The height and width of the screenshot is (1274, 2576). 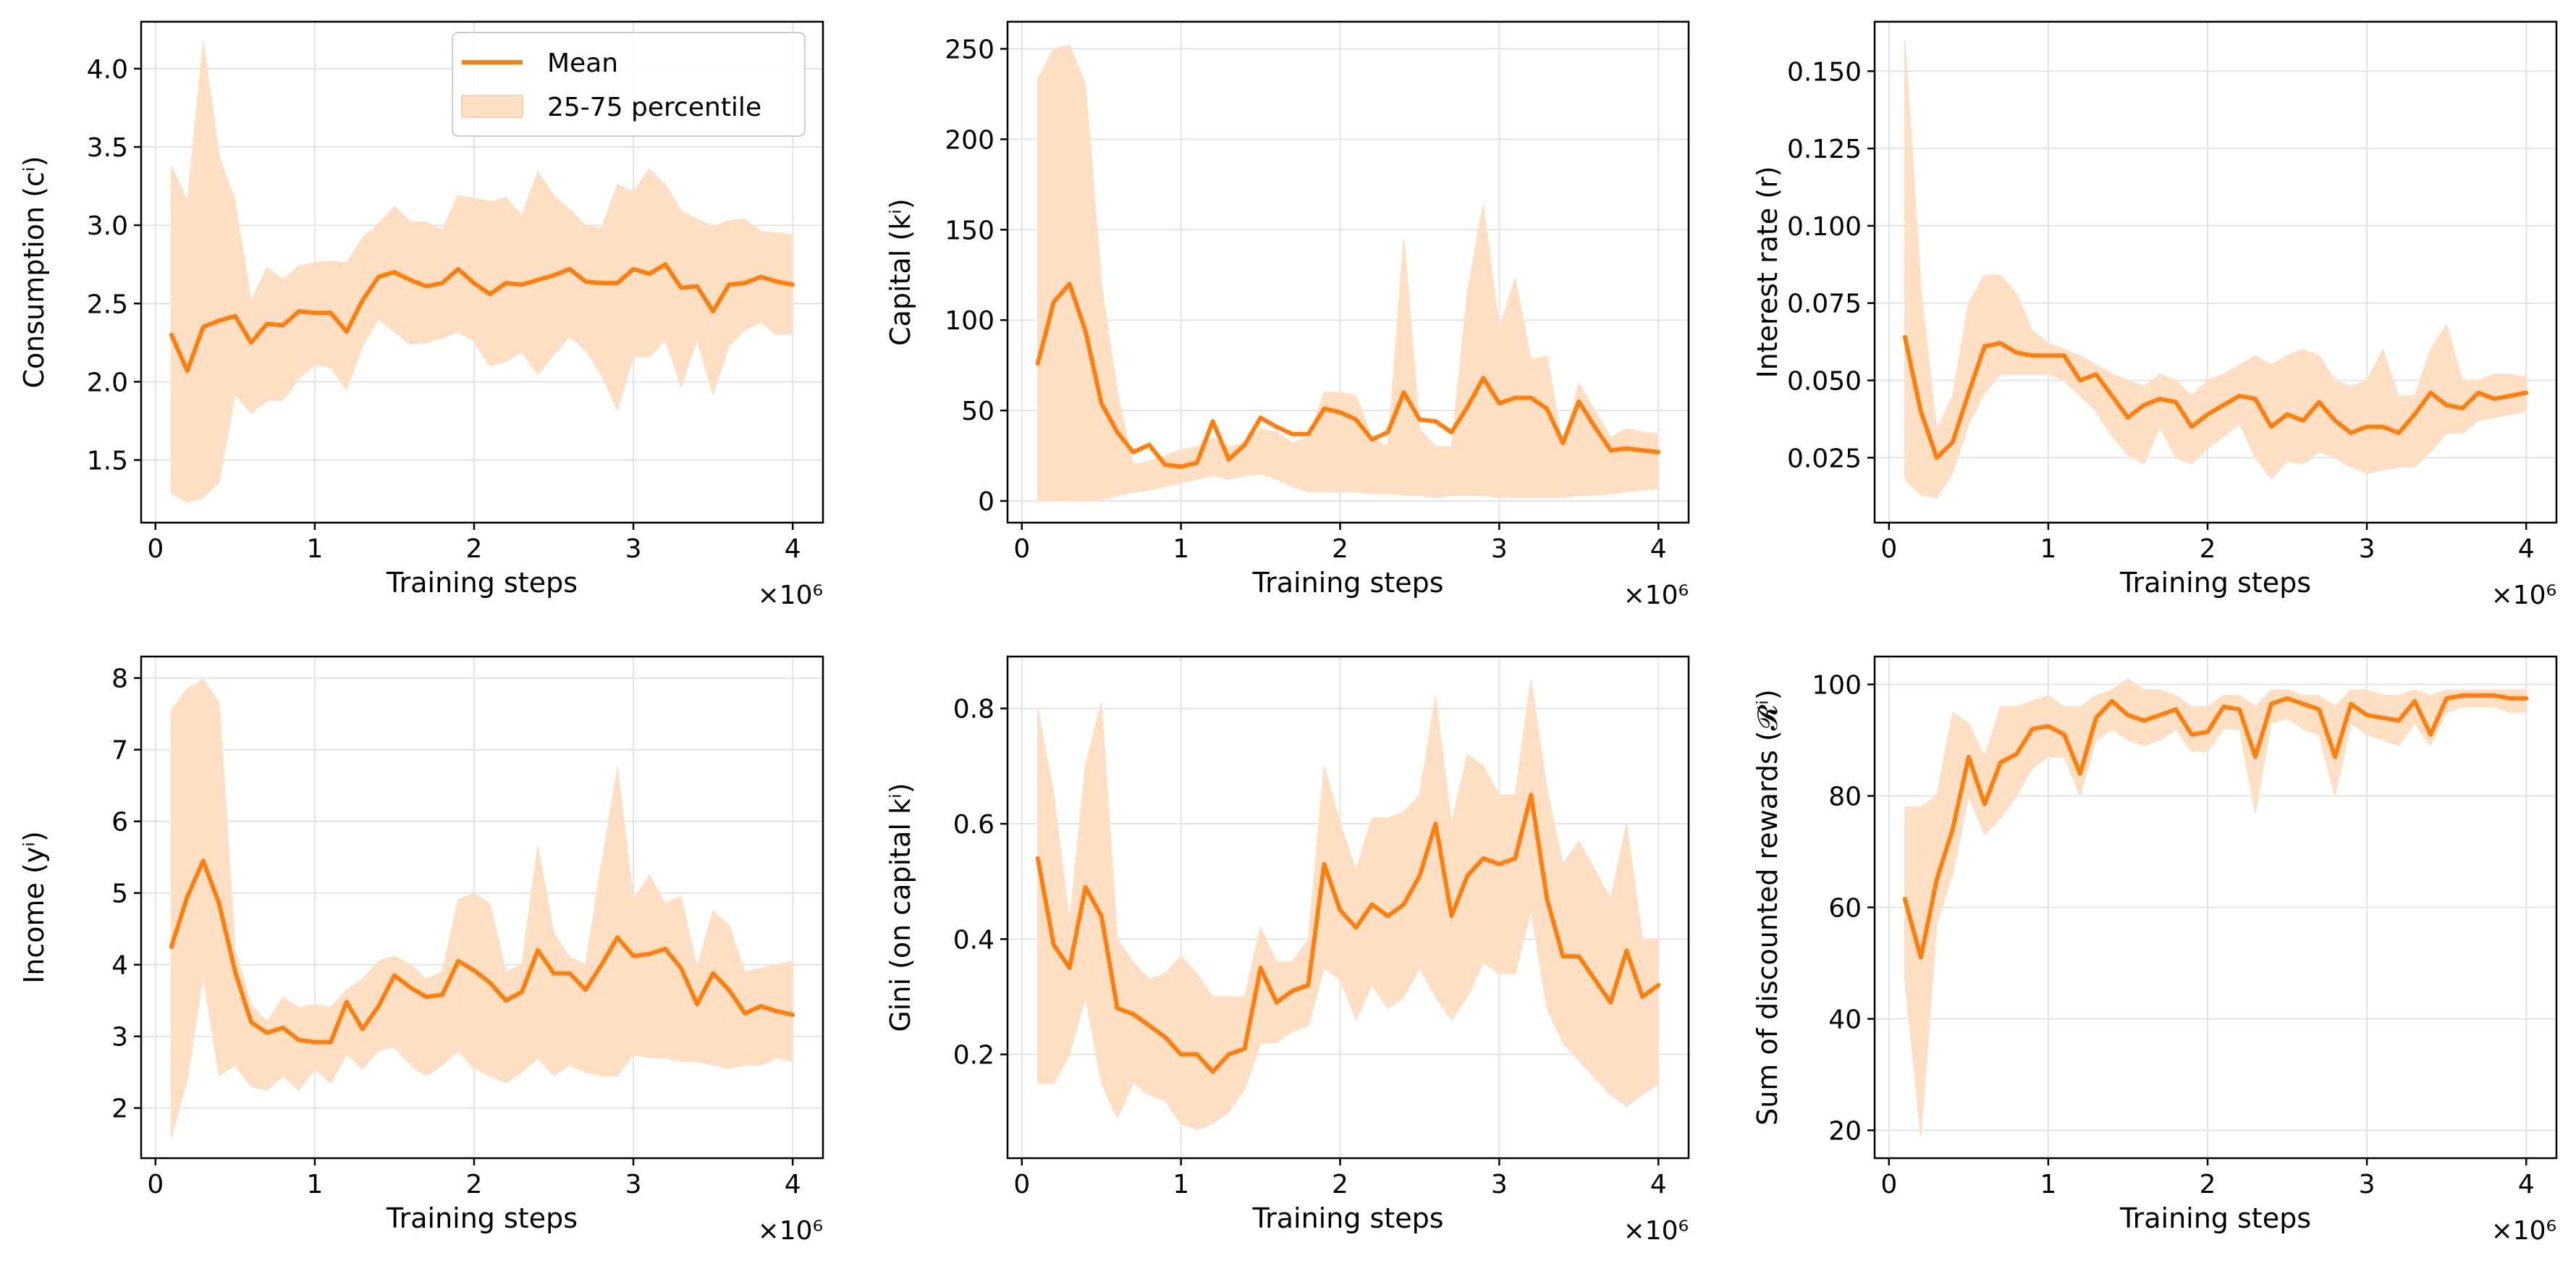 What do you see at coordinates (1845, 1132) in the screenshot?
I see `y-tick-label: 20` at bounding box center [1845, 1132].